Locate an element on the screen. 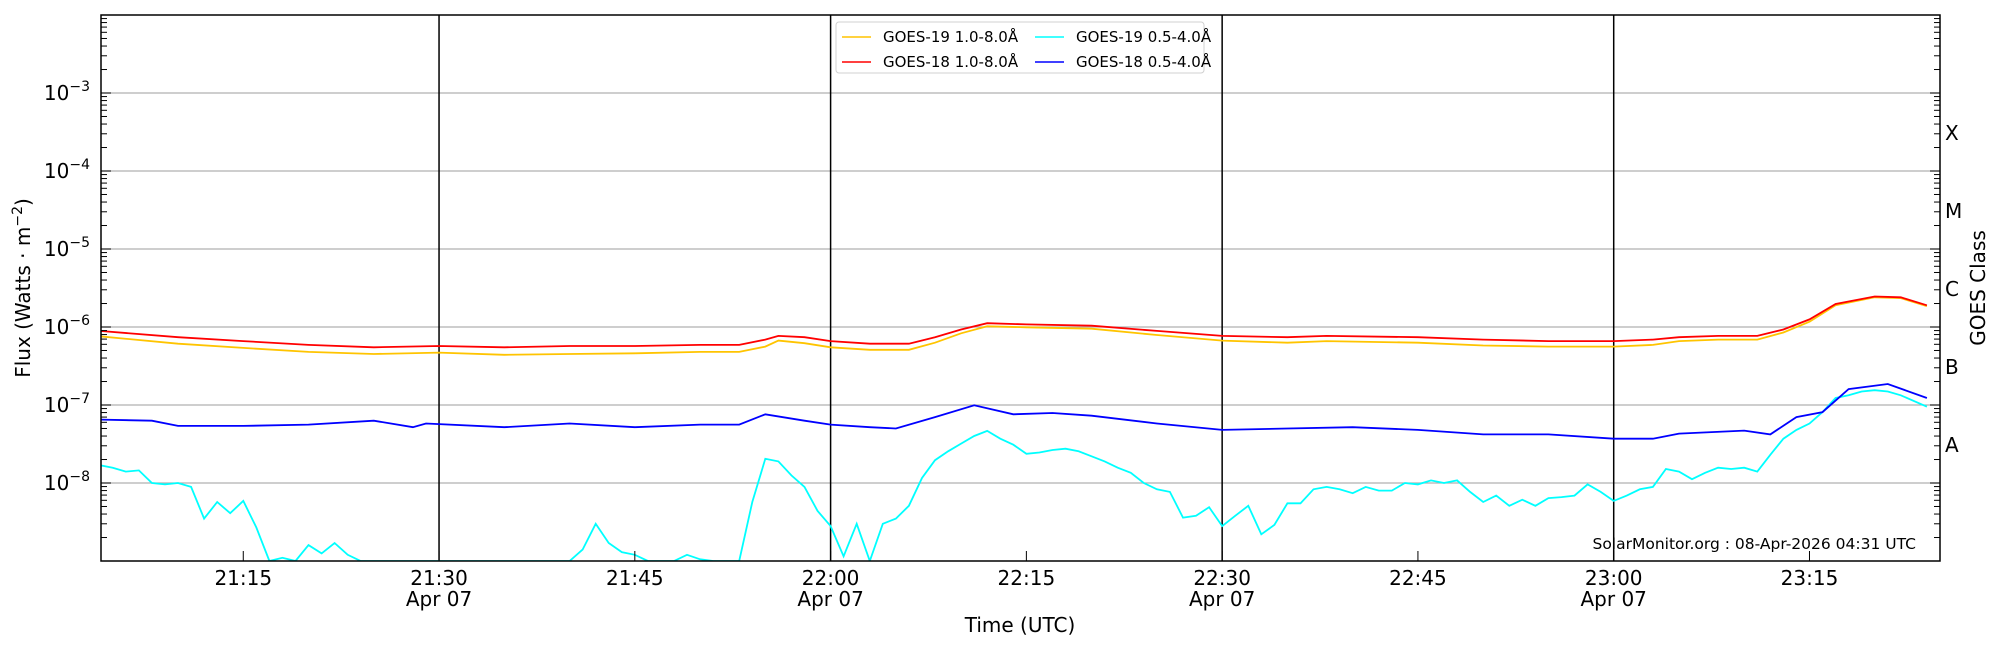 This screenshot has height=650, width=2000. goes-class-label: B is located at coordinates (1952, 367).